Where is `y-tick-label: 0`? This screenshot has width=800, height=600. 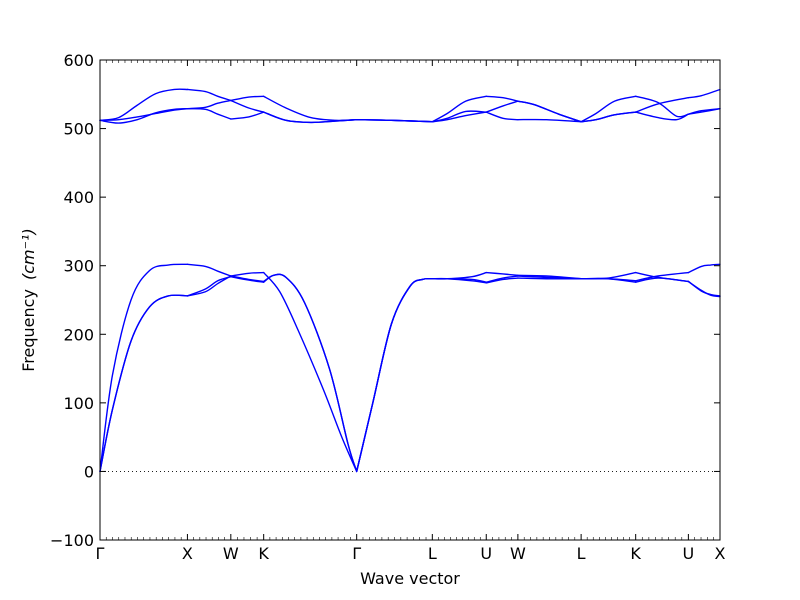 y-tick-label: 0 is located at coordinates (89, 471).